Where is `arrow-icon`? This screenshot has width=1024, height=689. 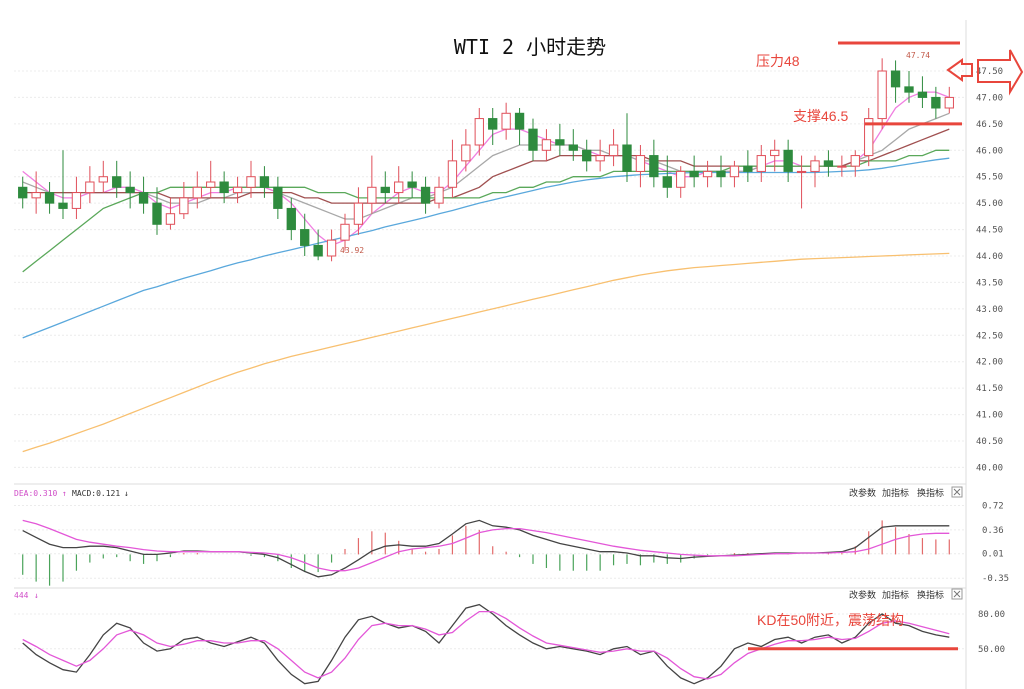 arrow-icon is located at coordinates (959, 70).